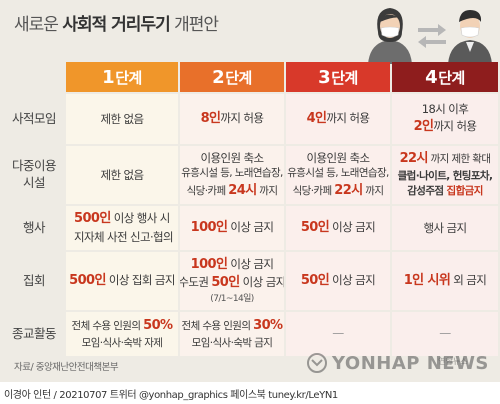 Image resolution: width=500 pixels, height=404 pixels. Describe the element at coordinates (34, 333) in the screenshot. I see `row-label-religious: 종교활동` at that location.